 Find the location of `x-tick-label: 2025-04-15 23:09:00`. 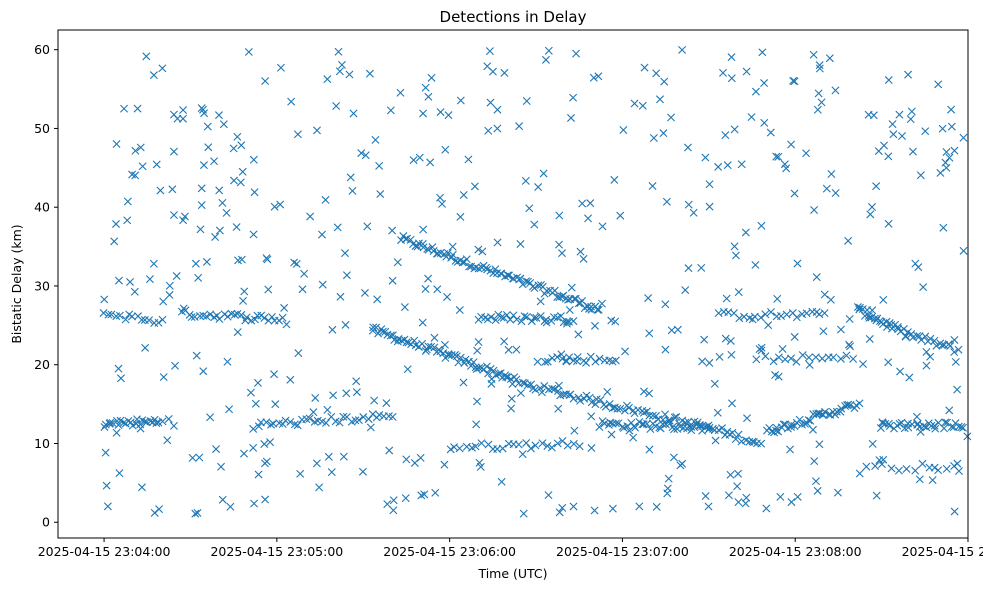

x-tick-label: 2025-04-15 23:09:00 is located at coordinates (942, 551).